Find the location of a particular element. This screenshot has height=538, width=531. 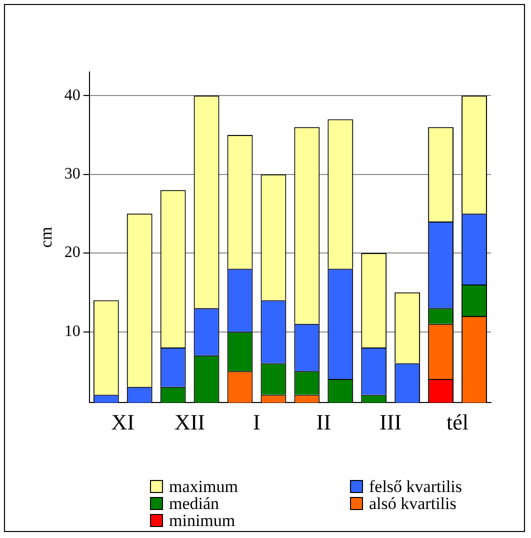

legend-label: maximum is located at coordinates (203, 486).